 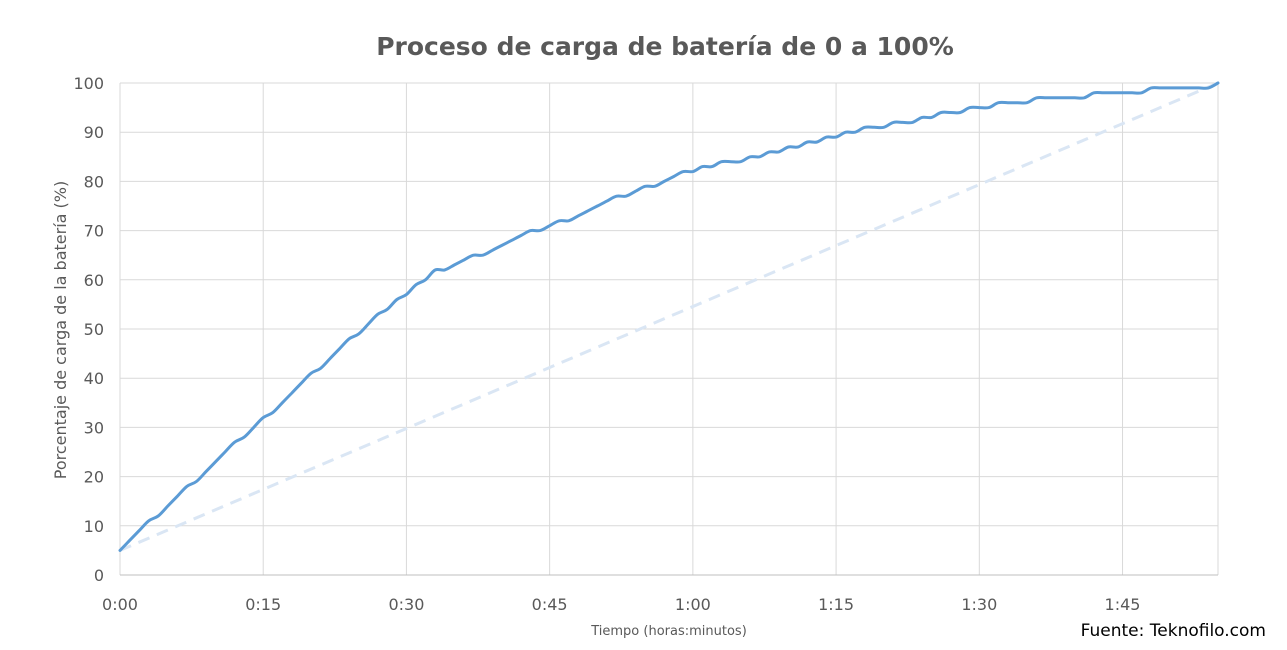 I want to click on y-tick-label: 10, so click(x=94, y=526).